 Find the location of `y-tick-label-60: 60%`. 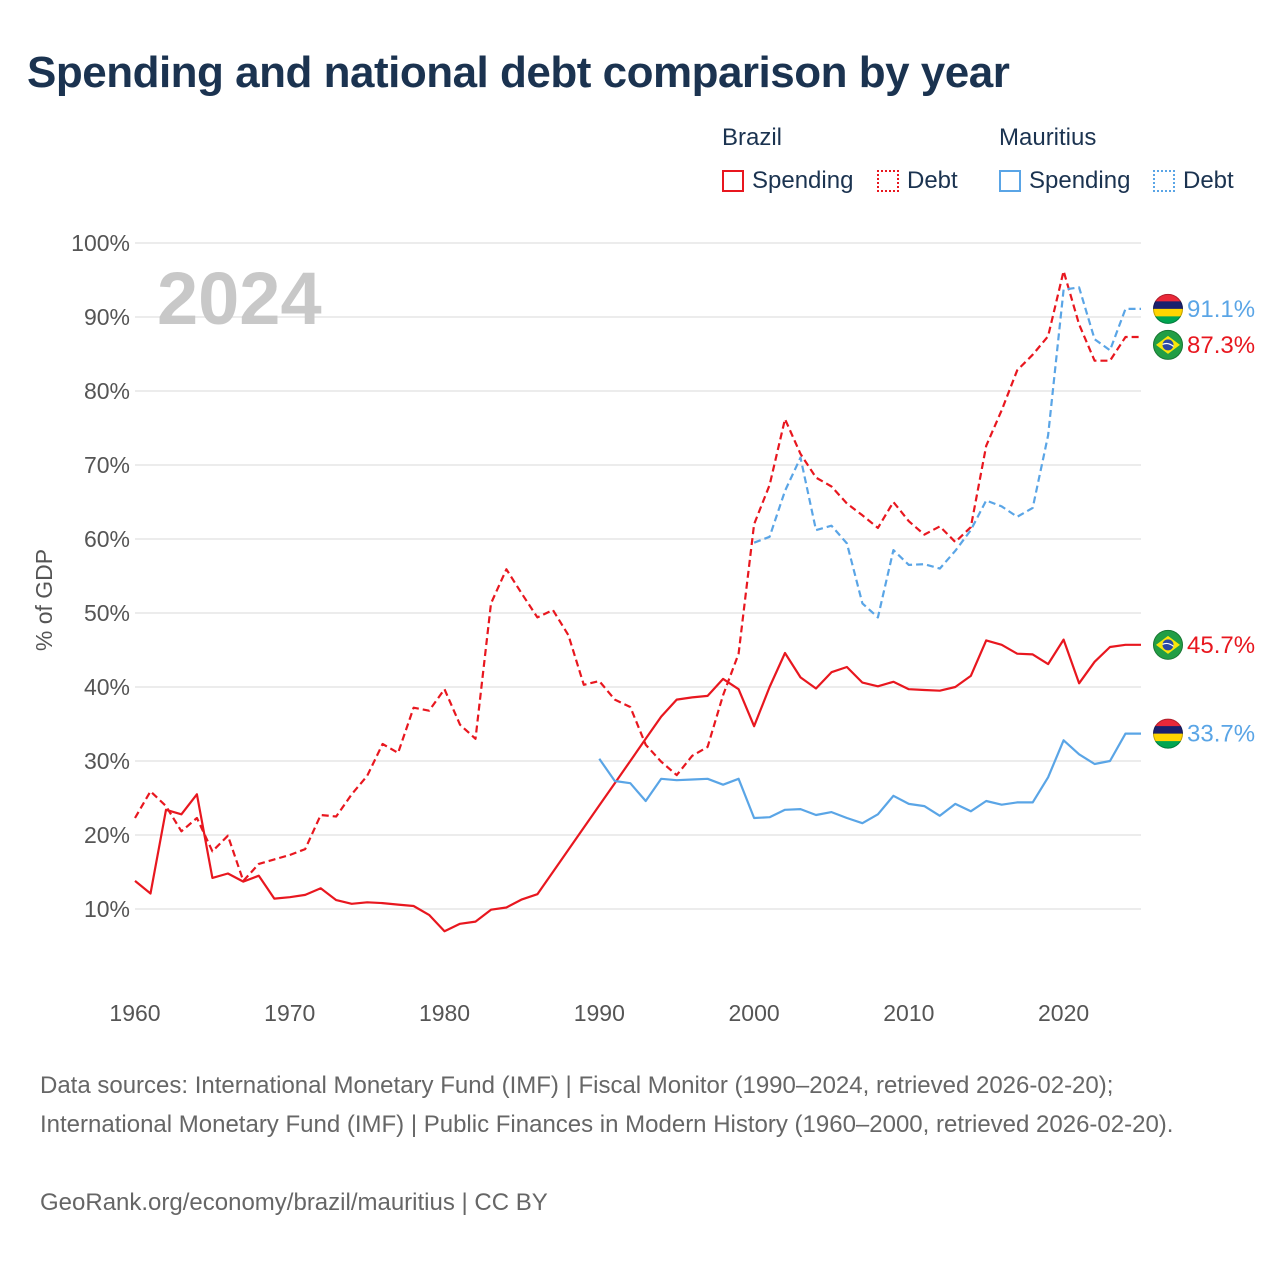

y-tick-label-60: 60% is located at coordinates (107, 539).